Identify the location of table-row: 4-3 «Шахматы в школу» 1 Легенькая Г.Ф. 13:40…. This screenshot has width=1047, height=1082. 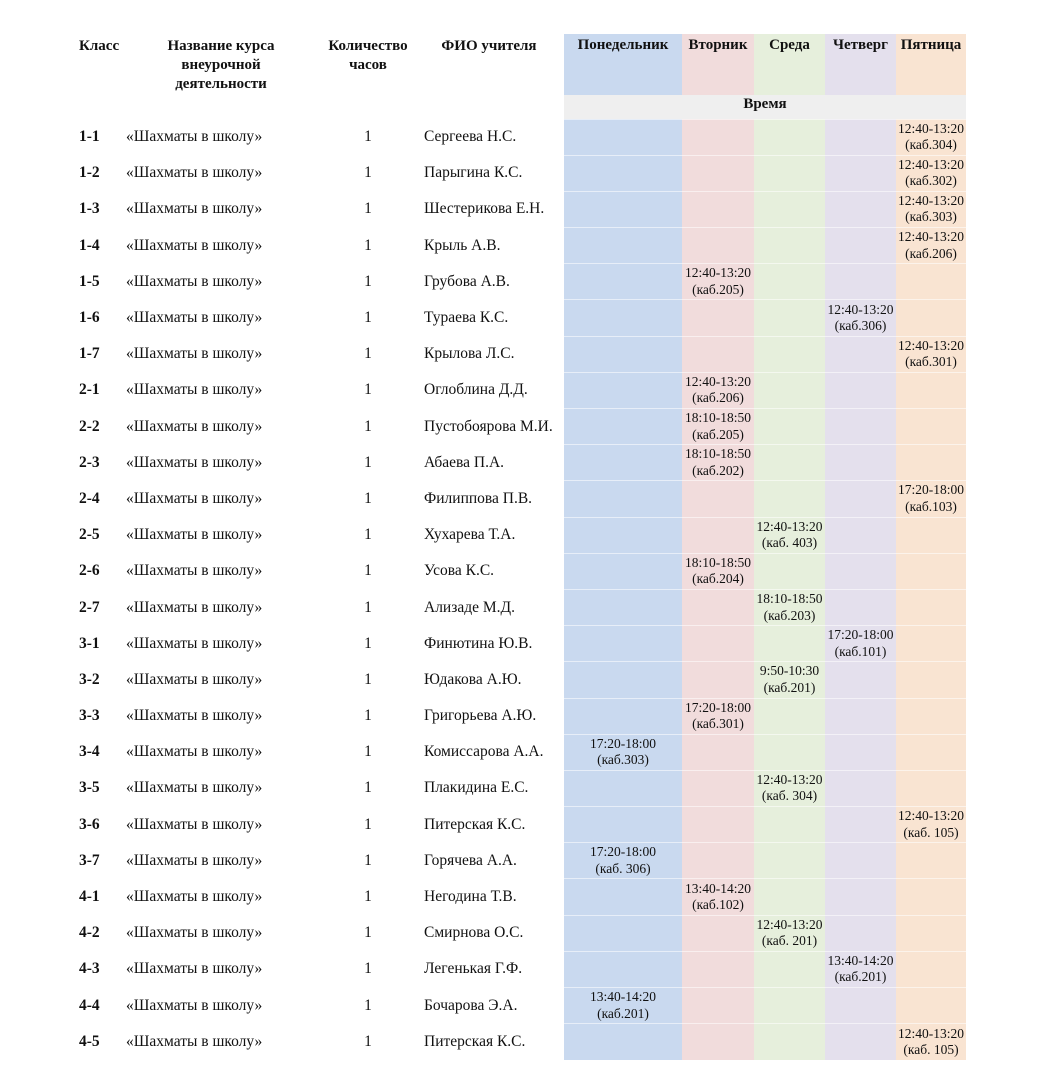
(519, 969).